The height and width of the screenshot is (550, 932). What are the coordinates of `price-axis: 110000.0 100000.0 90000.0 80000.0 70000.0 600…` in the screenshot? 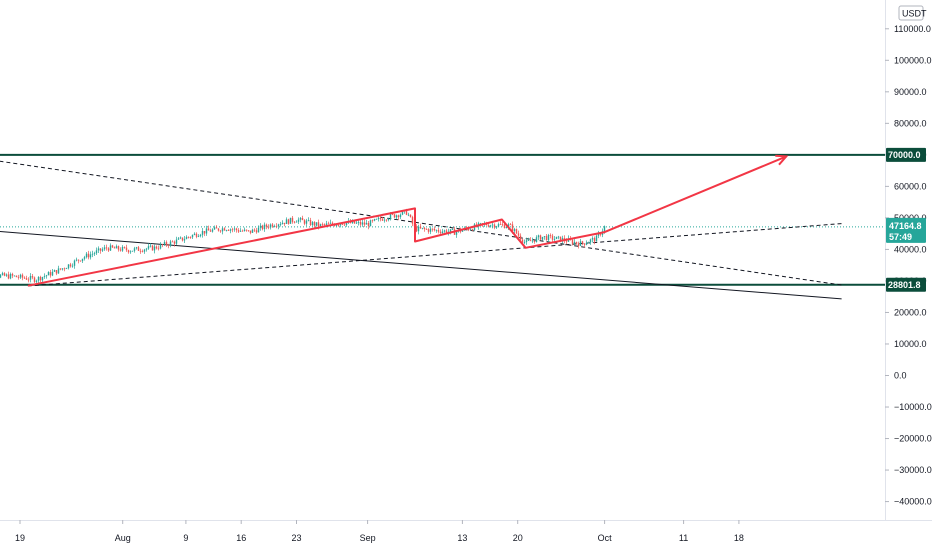 It's located at (908, 260).